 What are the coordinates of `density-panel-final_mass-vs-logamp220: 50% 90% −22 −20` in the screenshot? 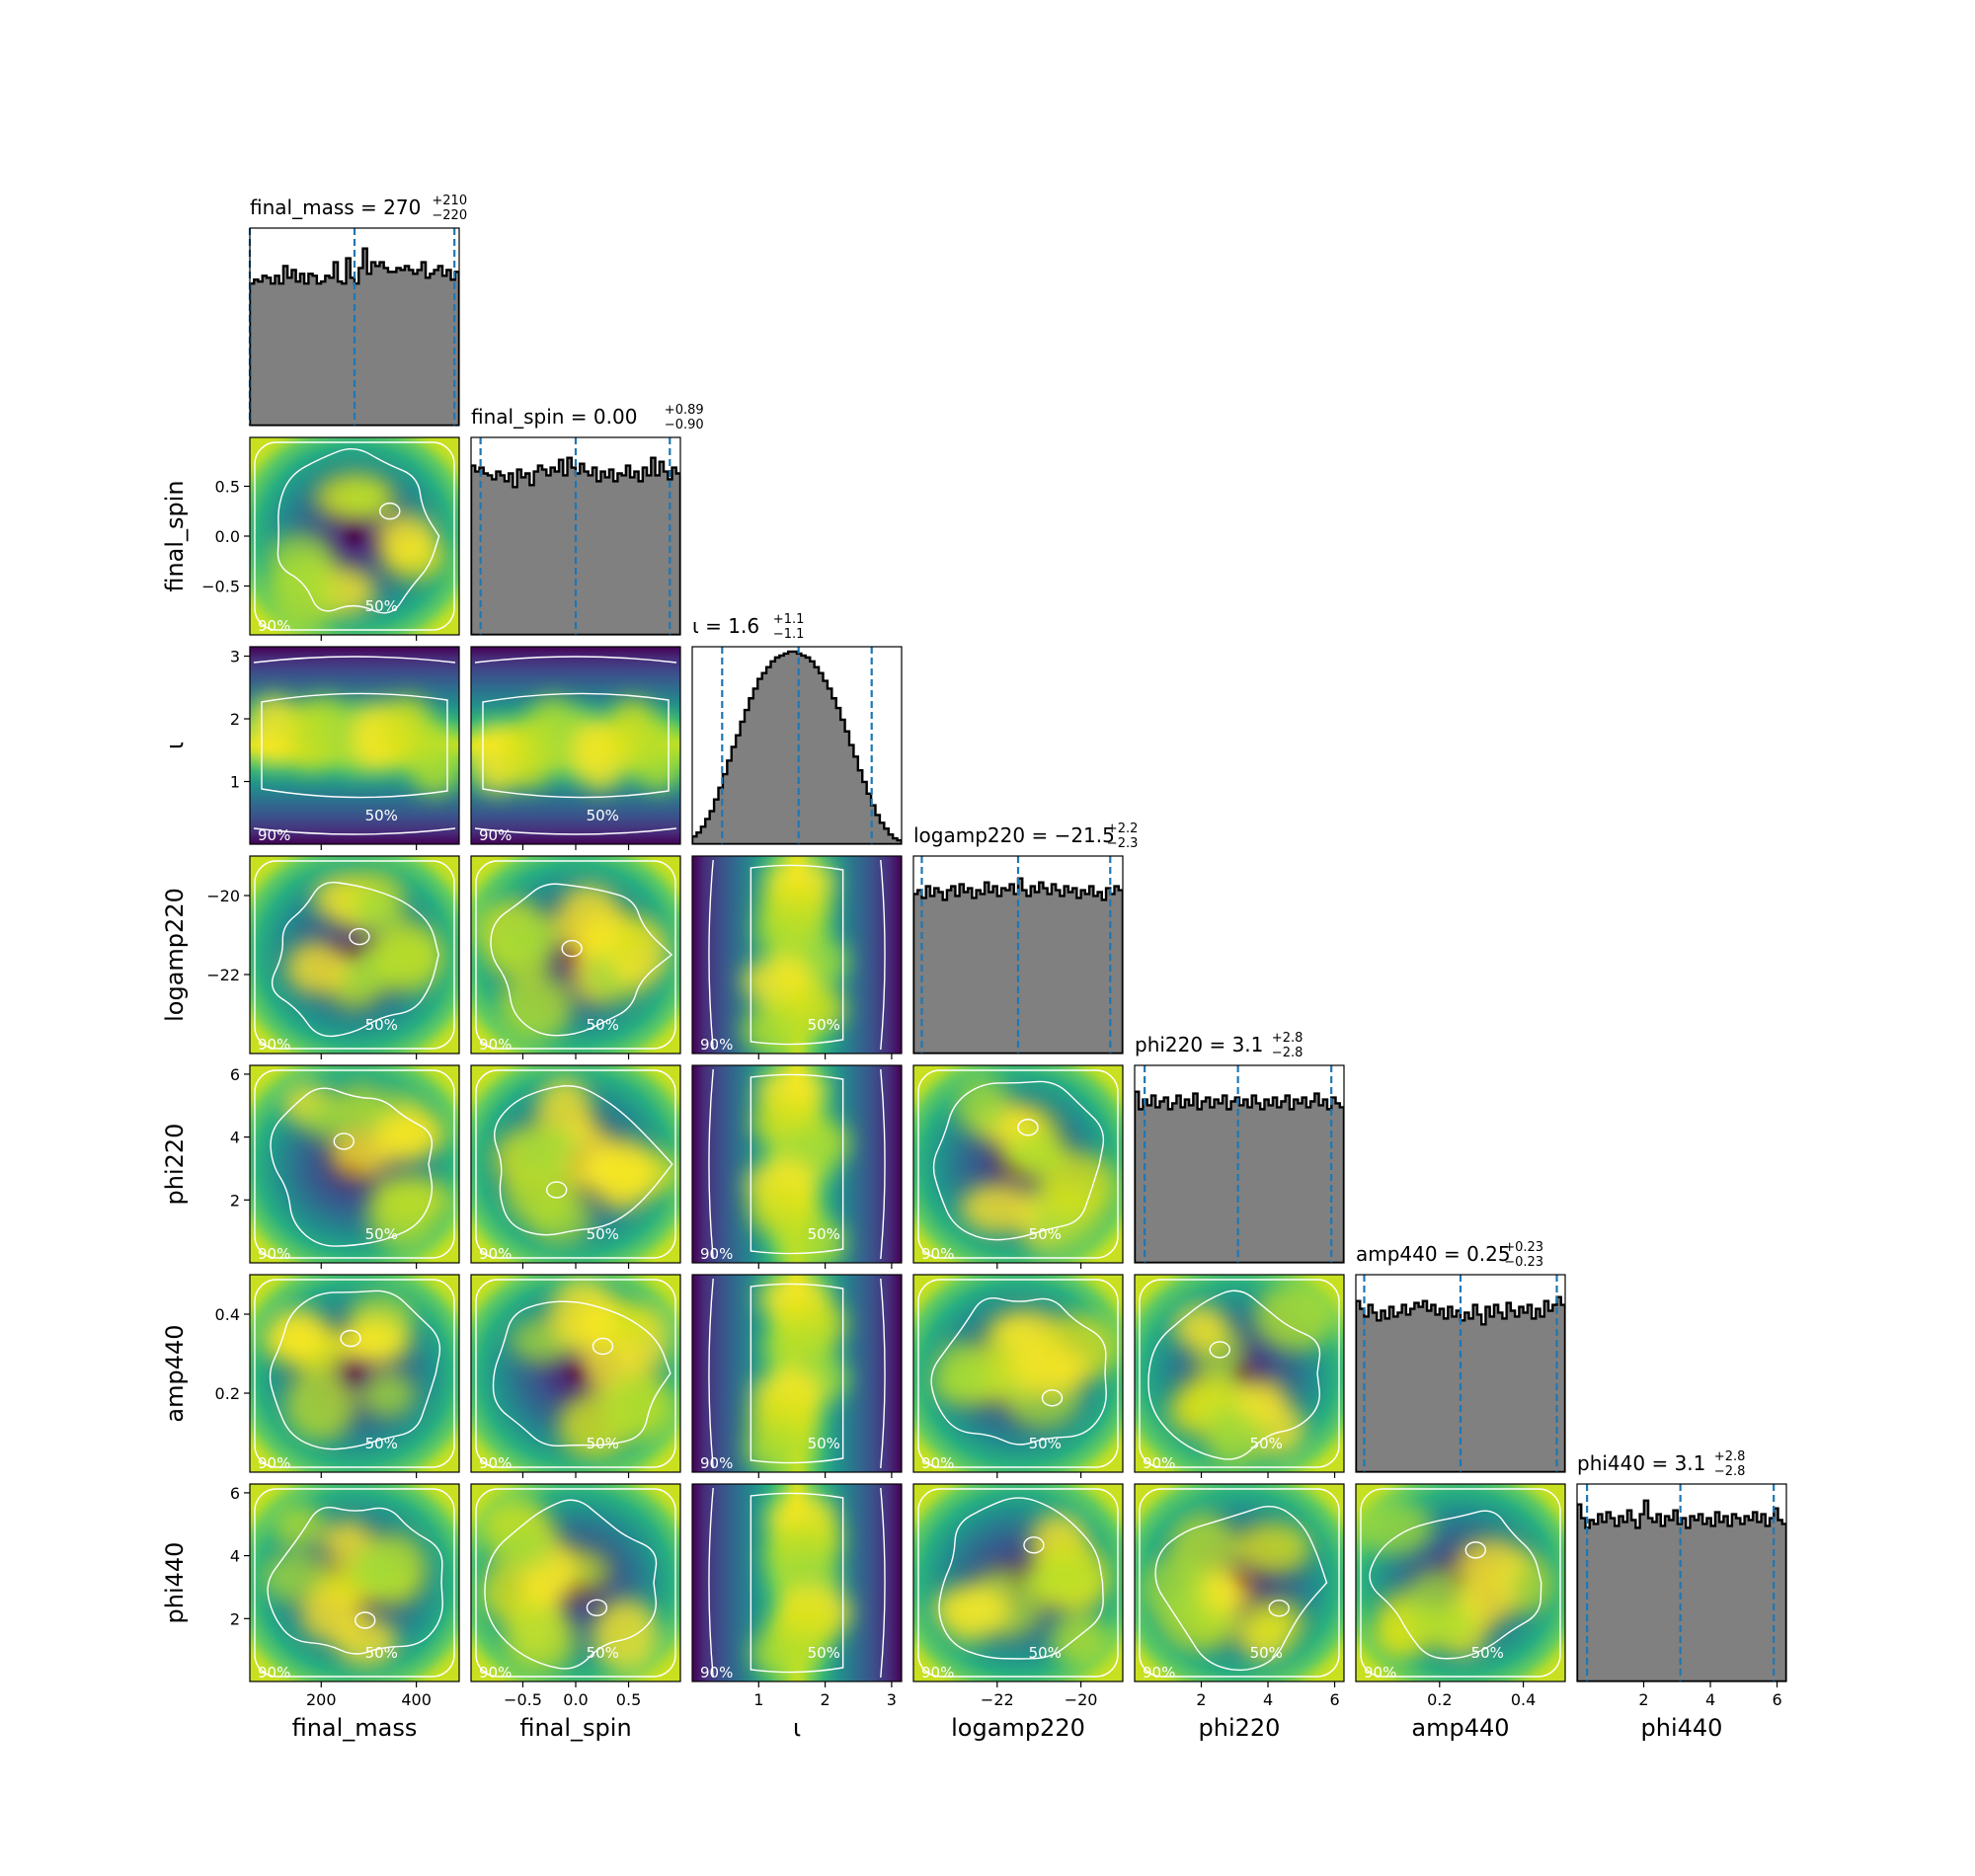 It's located at (333, 957).